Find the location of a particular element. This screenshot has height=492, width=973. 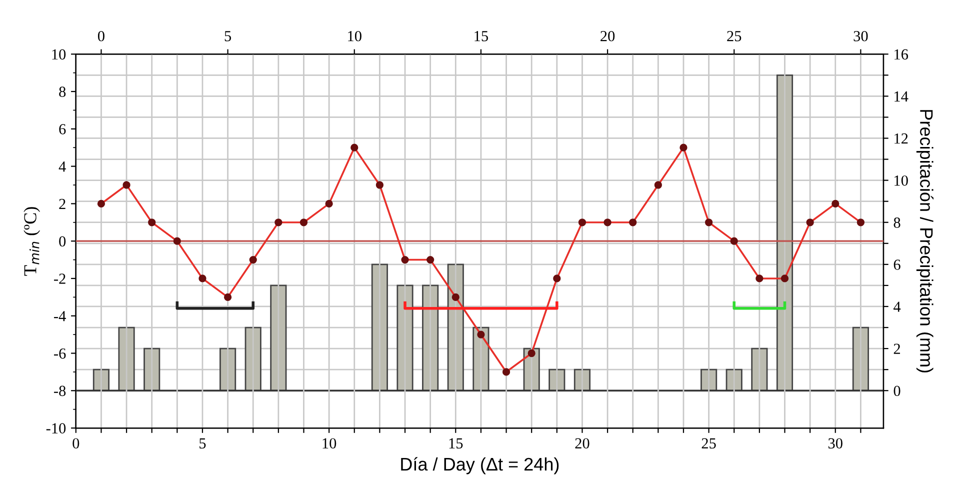

x2-tick-label: 20 is located at coordinates (607, 36).